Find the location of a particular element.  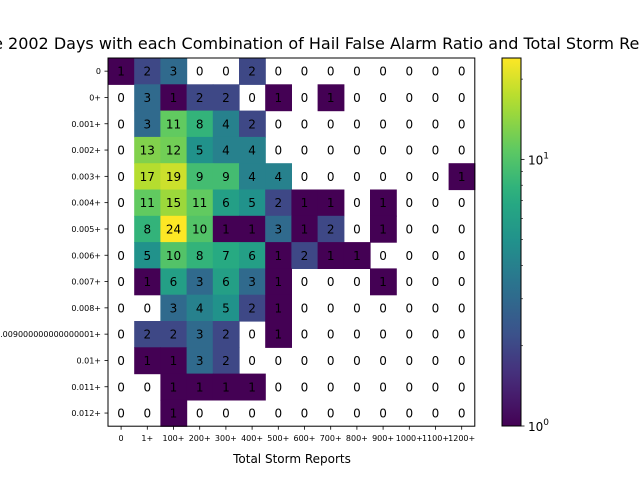

x-tick-label: 1100+ is located at coordinates (435, 438).